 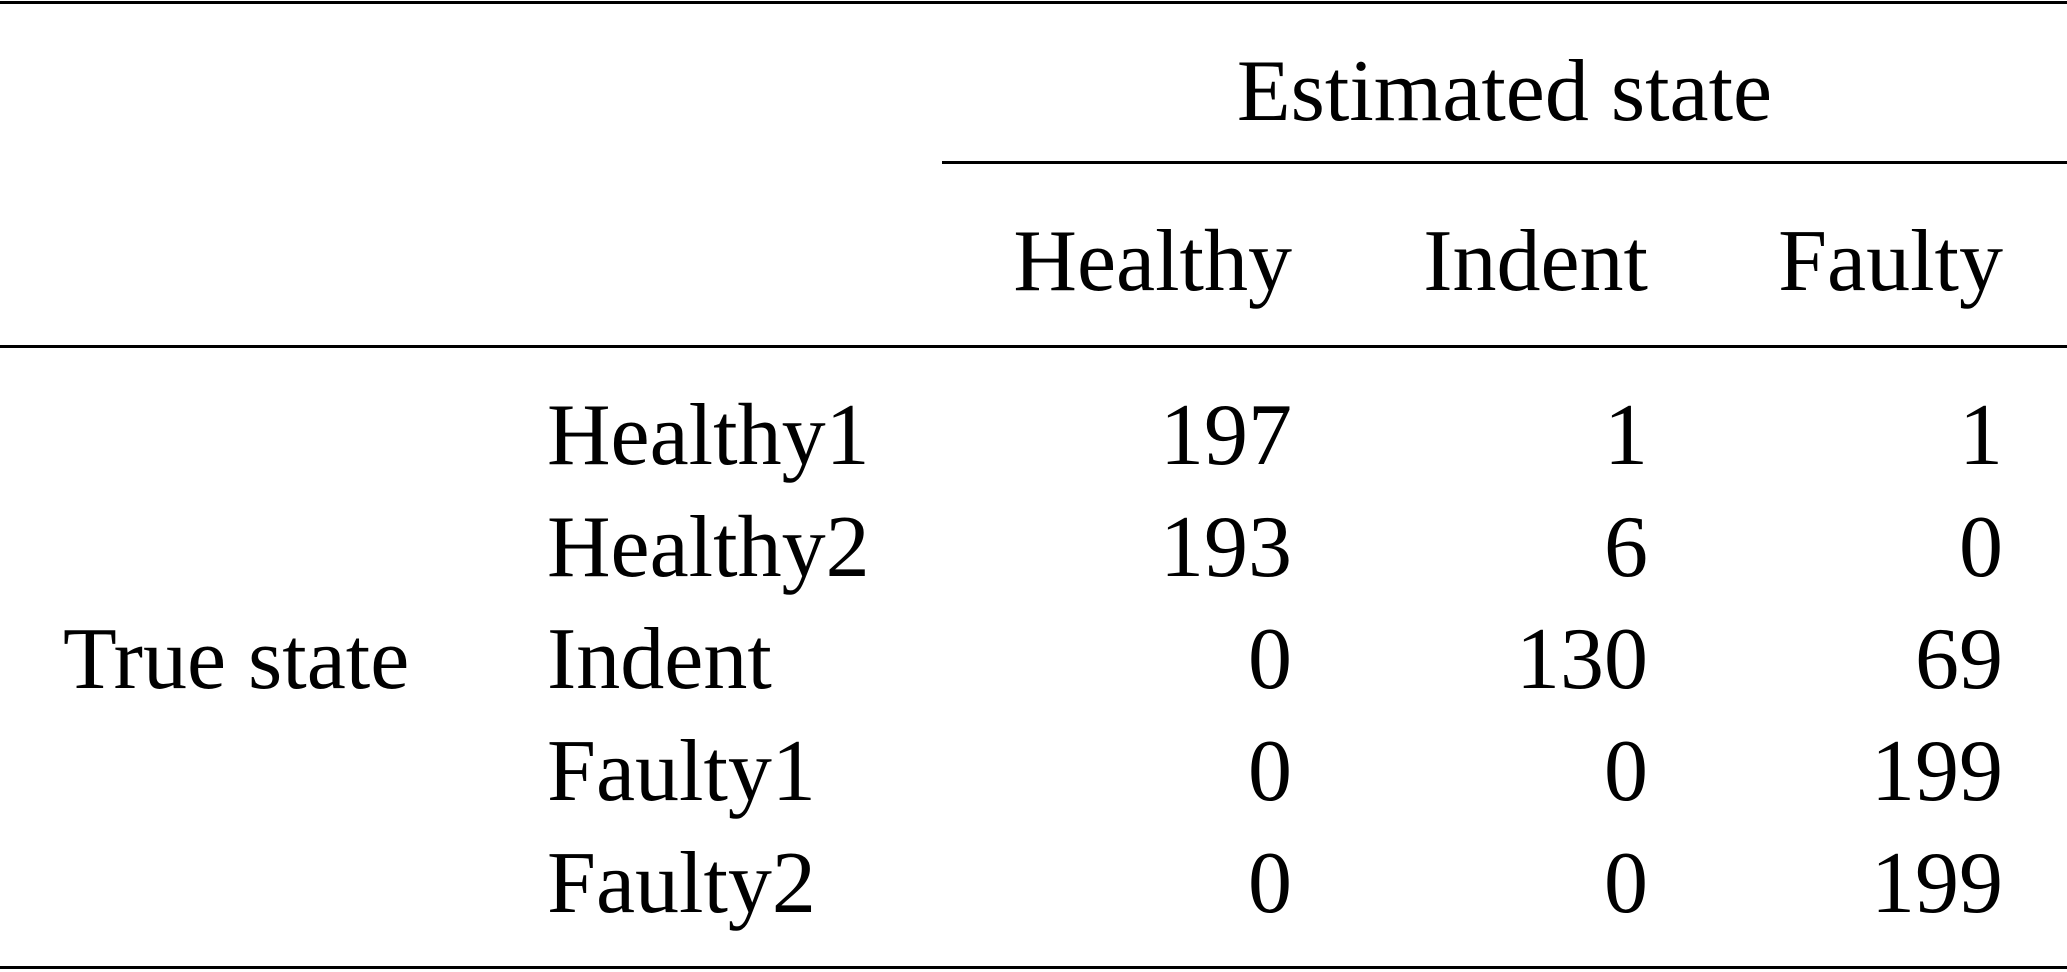 I want to click on row-label: Indent, so click(x=659, y=659).